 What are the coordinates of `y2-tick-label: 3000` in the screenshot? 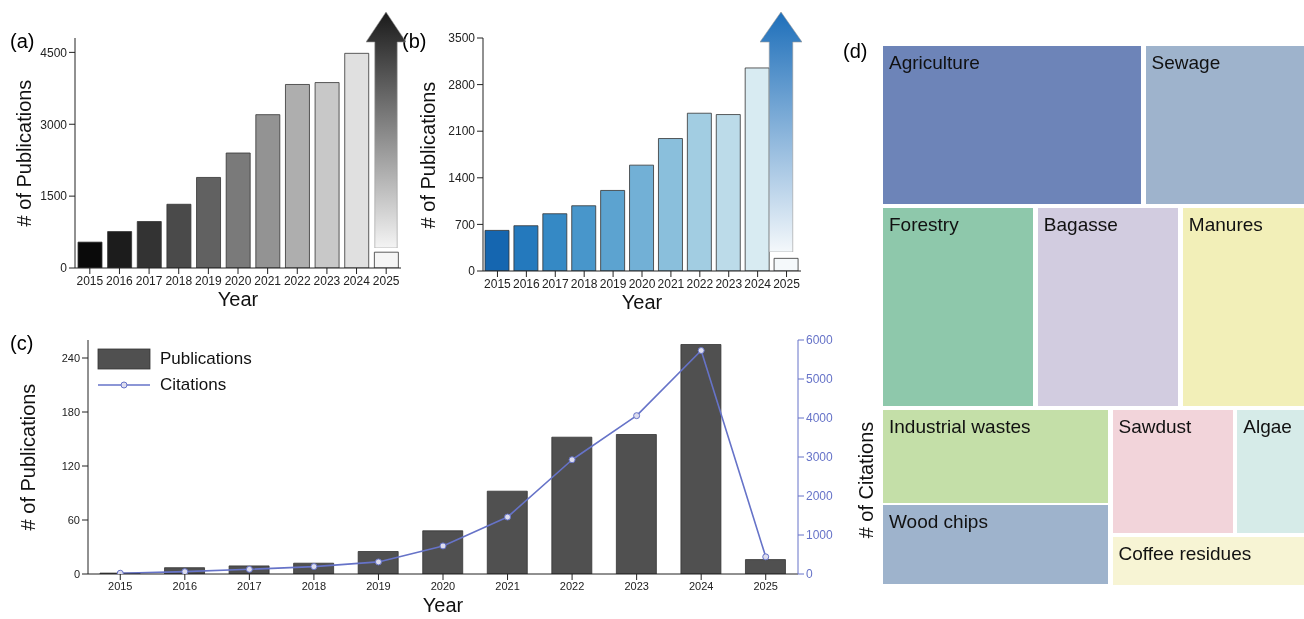 It's located at (820, 457).